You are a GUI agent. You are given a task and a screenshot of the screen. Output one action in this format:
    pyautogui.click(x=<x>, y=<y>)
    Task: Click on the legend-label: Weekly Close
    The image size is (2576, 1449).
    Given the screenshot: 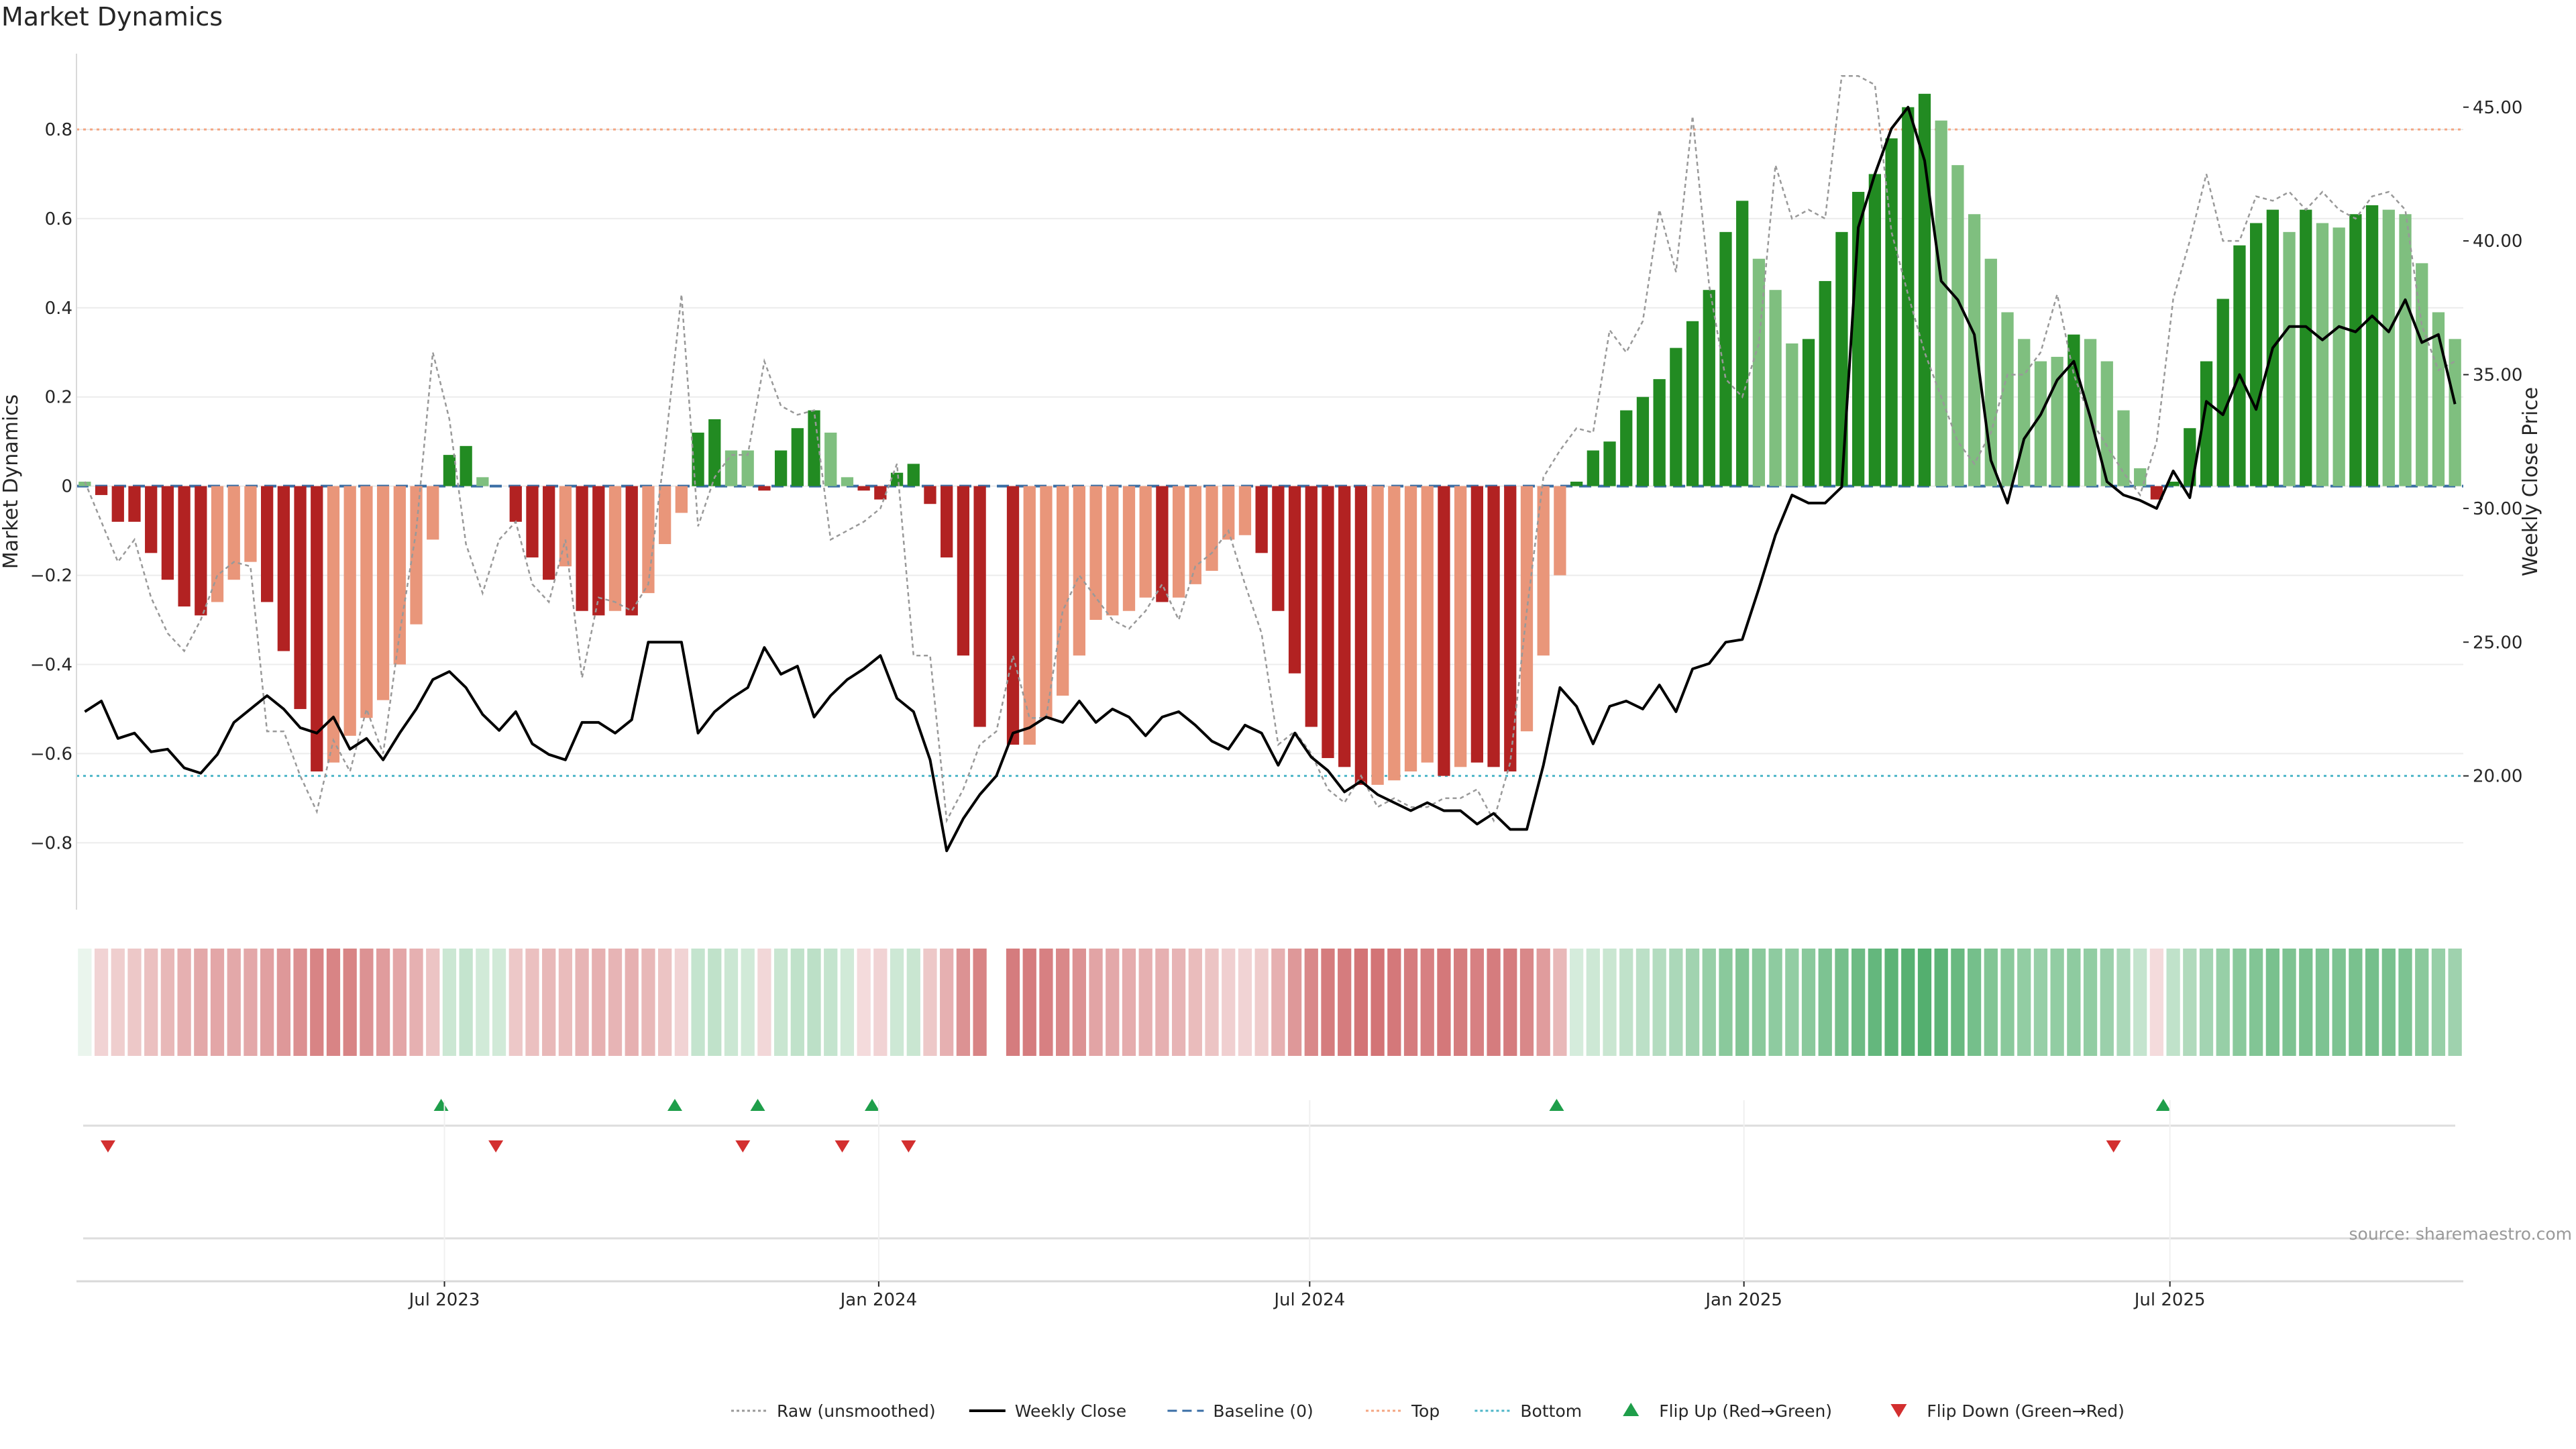 What is the action you would take?
    pyautogui.click(x=1070, y=1411)
    